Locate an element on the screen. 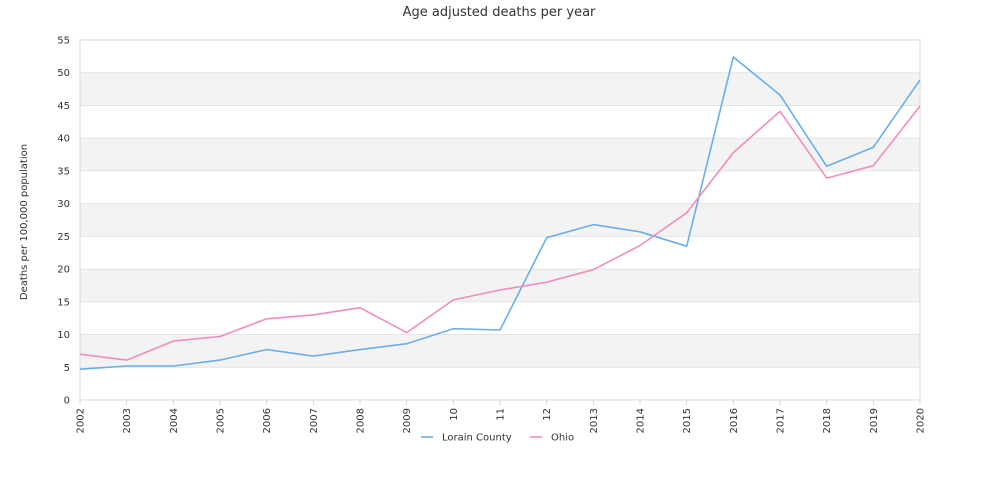 This screenshot has width=1000, height=500. x-tick-label: 2004 is located at coordinates (174, 420).